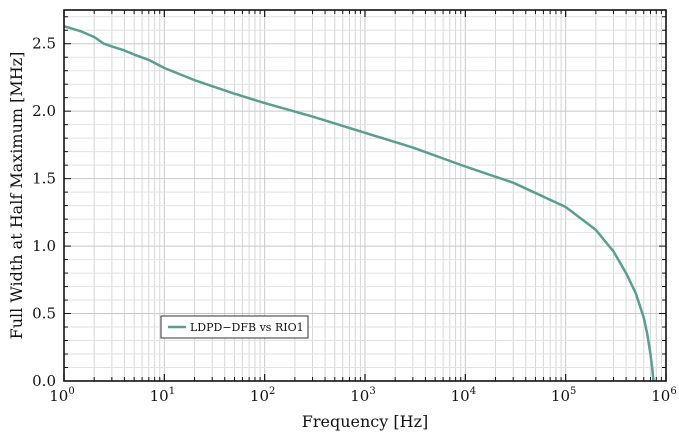 The image size is (679, 436). What do you see at coordinates (44, 44) in the screenshot?
I see `y-tick-label: 2.5` at bounding box center [44, 44].